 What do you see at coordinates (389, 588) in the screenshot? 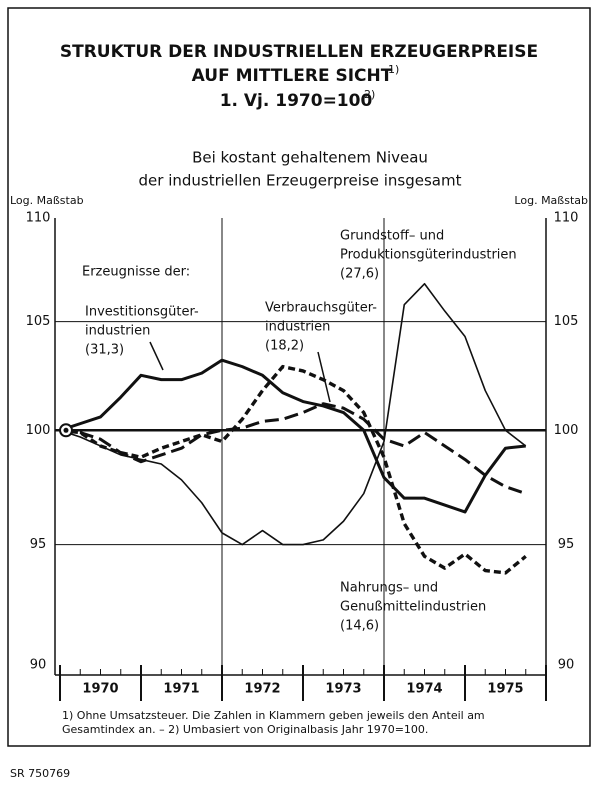
I see `series-label: Nahrungs– und` at bounding box center [389, 588].